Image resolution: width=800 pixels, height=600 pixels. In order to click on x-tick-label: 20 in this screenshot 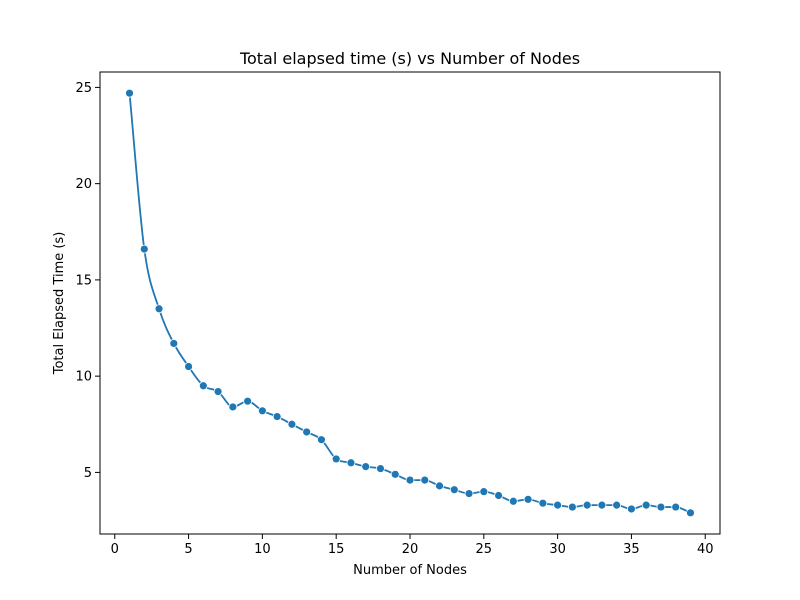, I will do `click(410, 549)`.